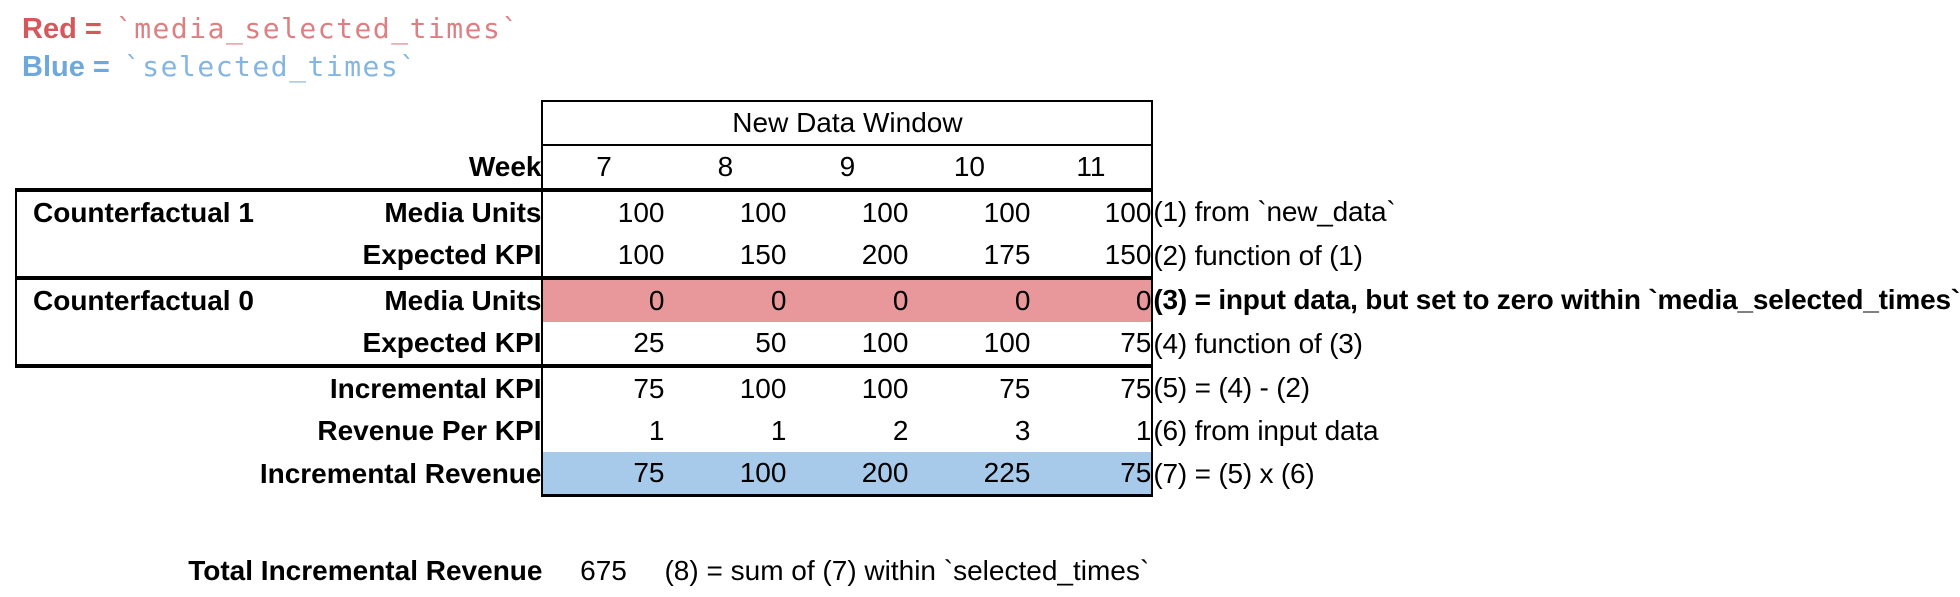 This screenshot has width=1960, height=597. I want to click on value-cell: 200, so click(847, 256).